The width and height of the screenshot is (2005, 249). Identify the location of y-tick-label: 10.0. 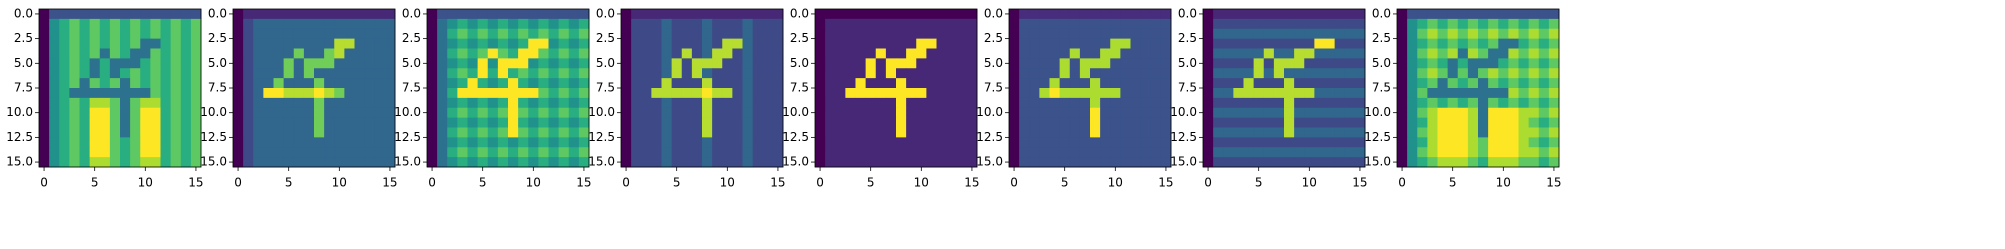
(19, 112).